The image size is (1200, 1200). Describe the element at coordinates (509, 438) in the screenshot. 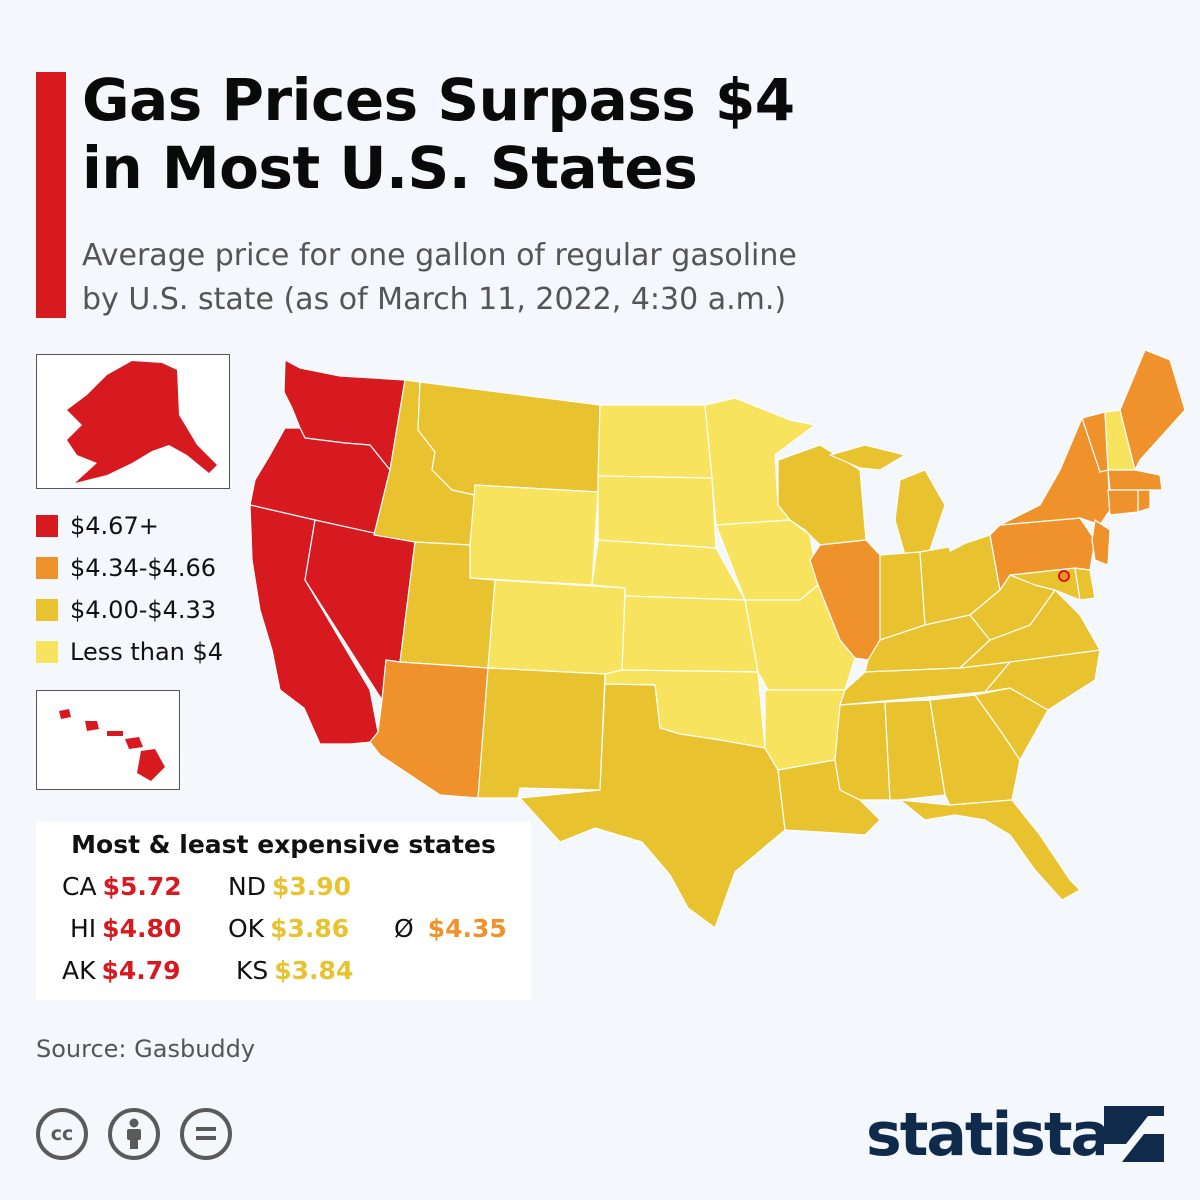

I see `state-MT` at that location.